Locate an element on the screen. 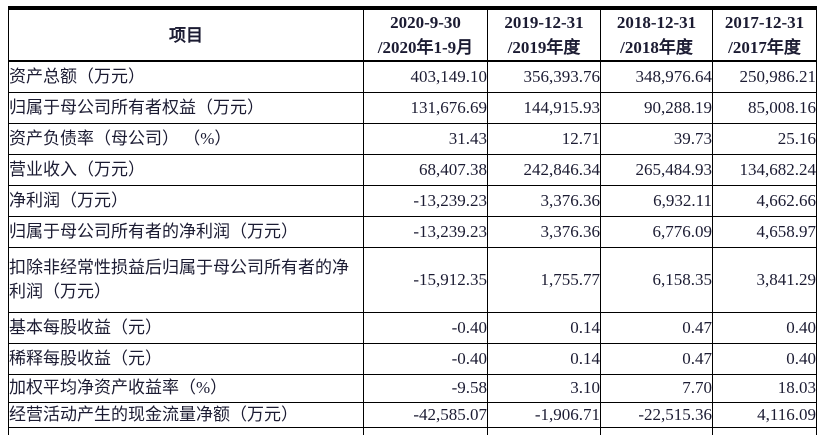 This screenshot has width=823, height=435. table-row-diluted-eps: 稀释每股收益（元） -0.40 0.14 0.47 0.40 is located at coordinates (412, 358).